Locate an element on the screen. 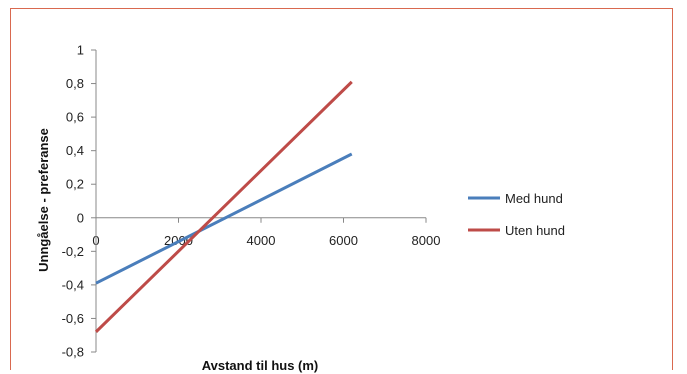  x-tick-label: 8000 is located at coordinates (426, 240).